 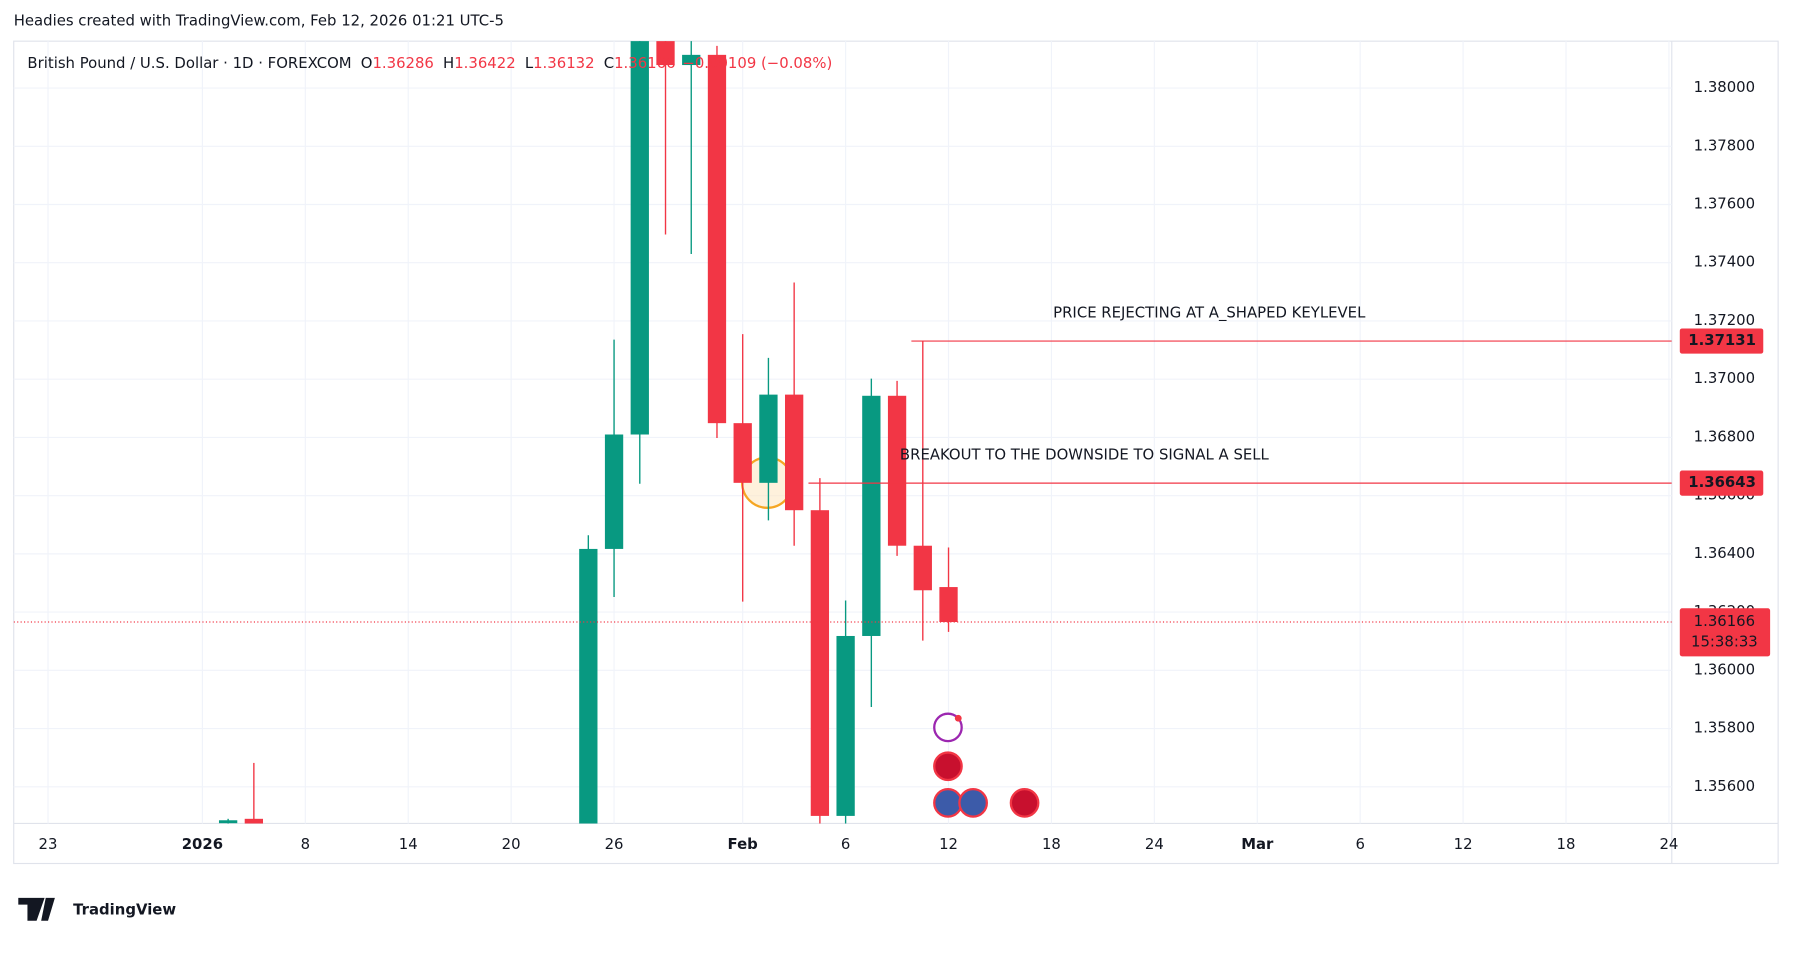 What do you see at coordinates (124, 909) in the screenshot?
I see `logo-text: TradingView` at bounding box center [124, 909].